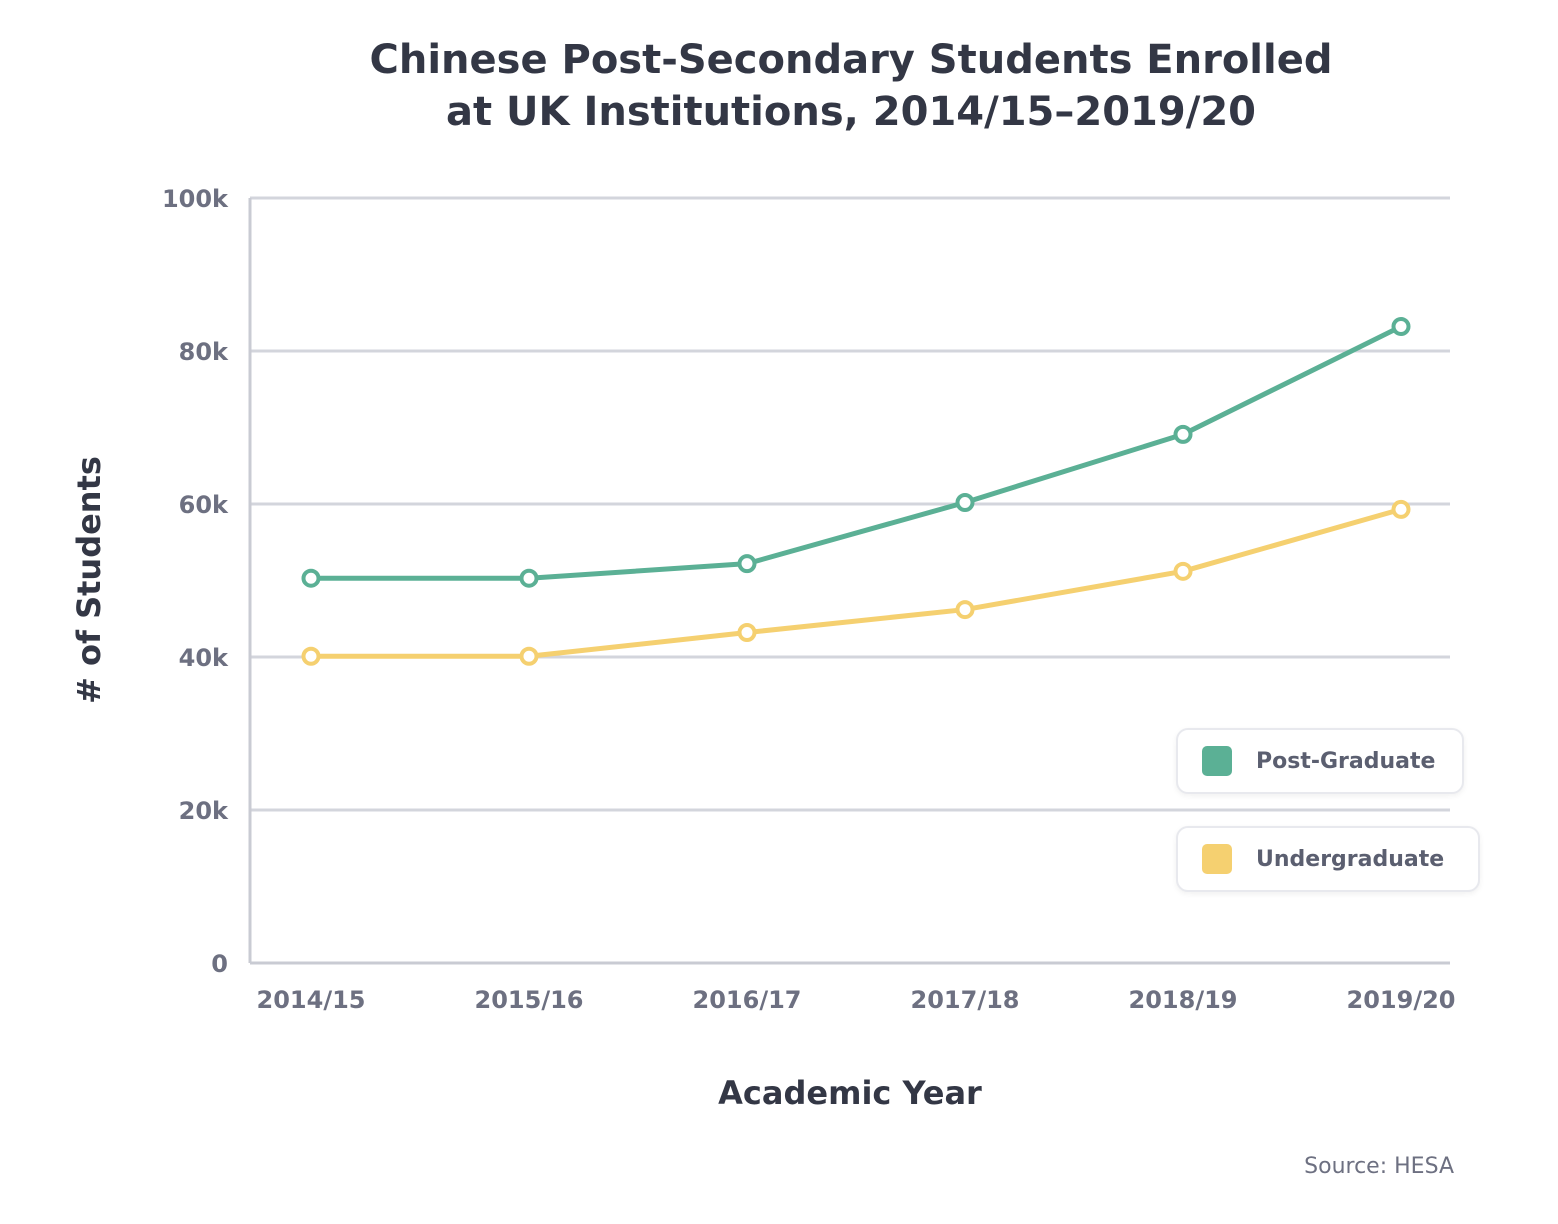 Image resolution: width=1558 pixels, height=1224 pixels. Describe the element at coordinates (1379, 1166) in the screenshot. I see `source-note: Source: HESA` at that location.